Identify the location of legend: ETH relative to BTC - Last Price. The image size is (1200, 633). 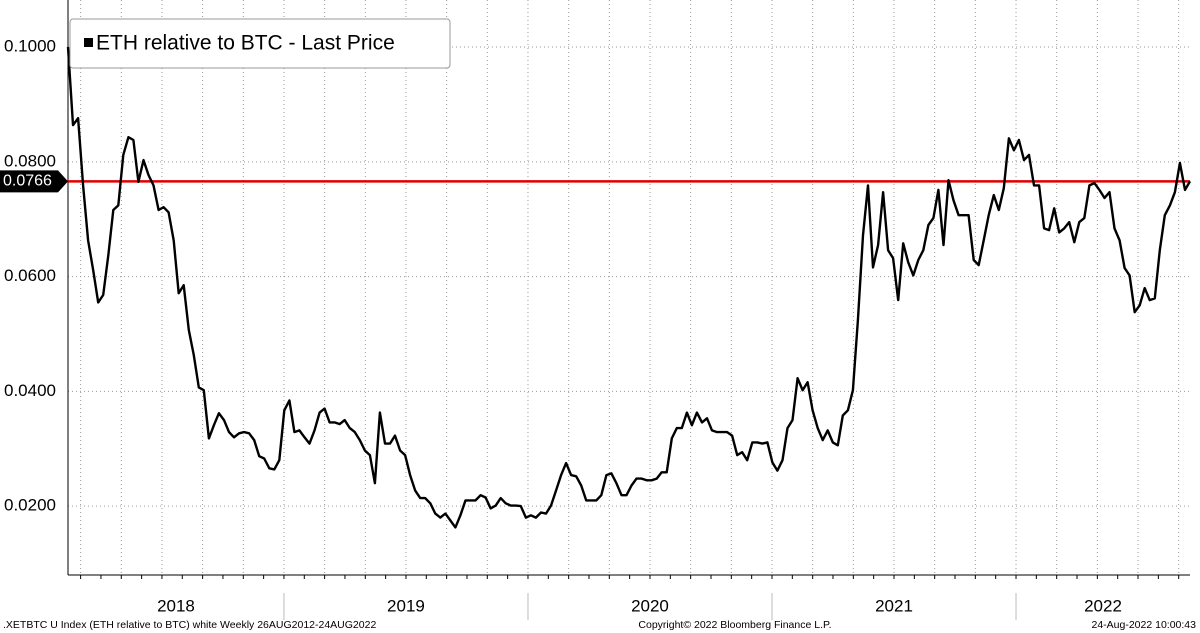
(260, 43).